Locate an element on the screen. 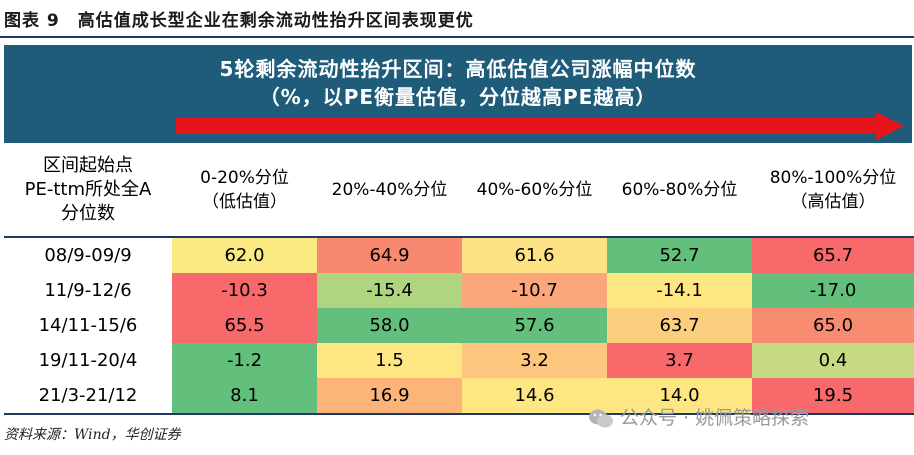 The height and width of the screenshot is (455, 914). valuation-direction-arrow is located at coordinates (540, 126).